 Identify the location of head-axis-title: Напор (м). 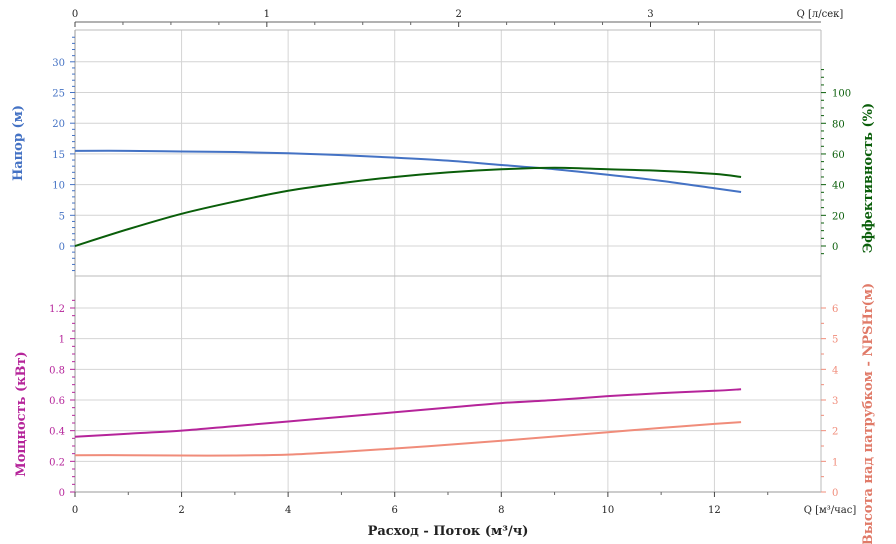
(18, 143).